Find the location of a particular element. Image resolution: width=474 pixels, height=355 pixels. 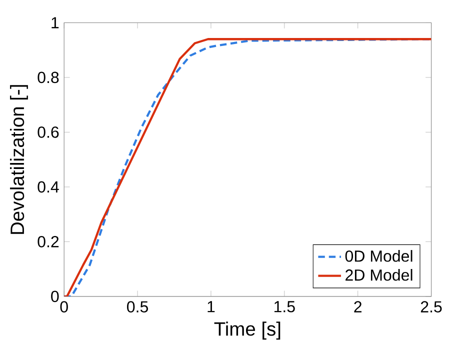

x-tick-label: 0.5 is located at coordinates (137, 306).